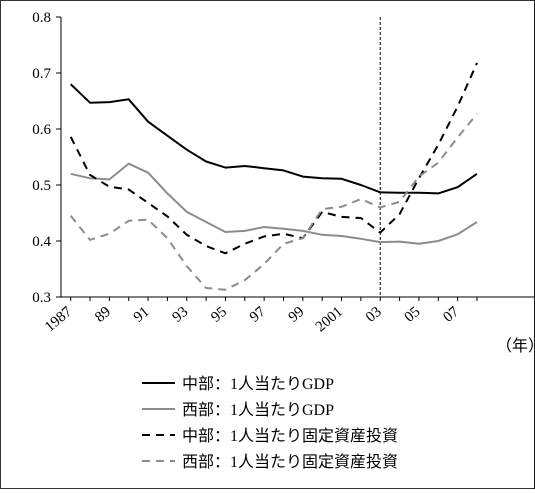  I want to click on legend-label-3: 中部：1人当たり固定資産投資, so click(290, 436).